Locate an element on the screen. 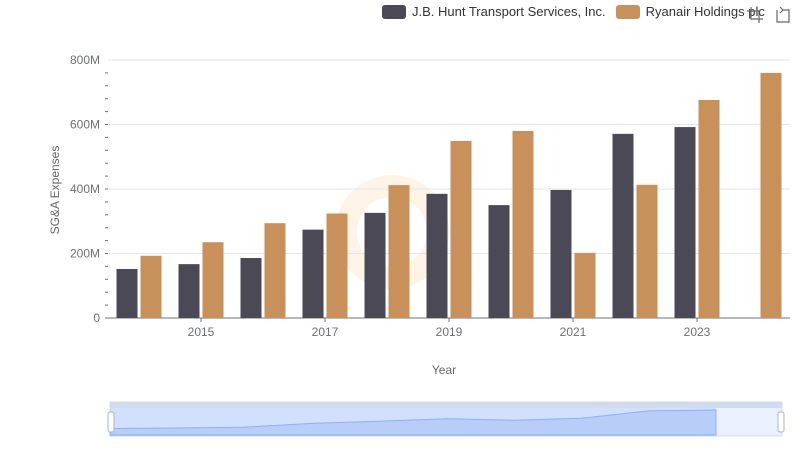 Image resolution: width=800 pixels, height=461 pixels. x-axis: 2015 2017 2019 2021 2023 is located at coordinates (449, 328).